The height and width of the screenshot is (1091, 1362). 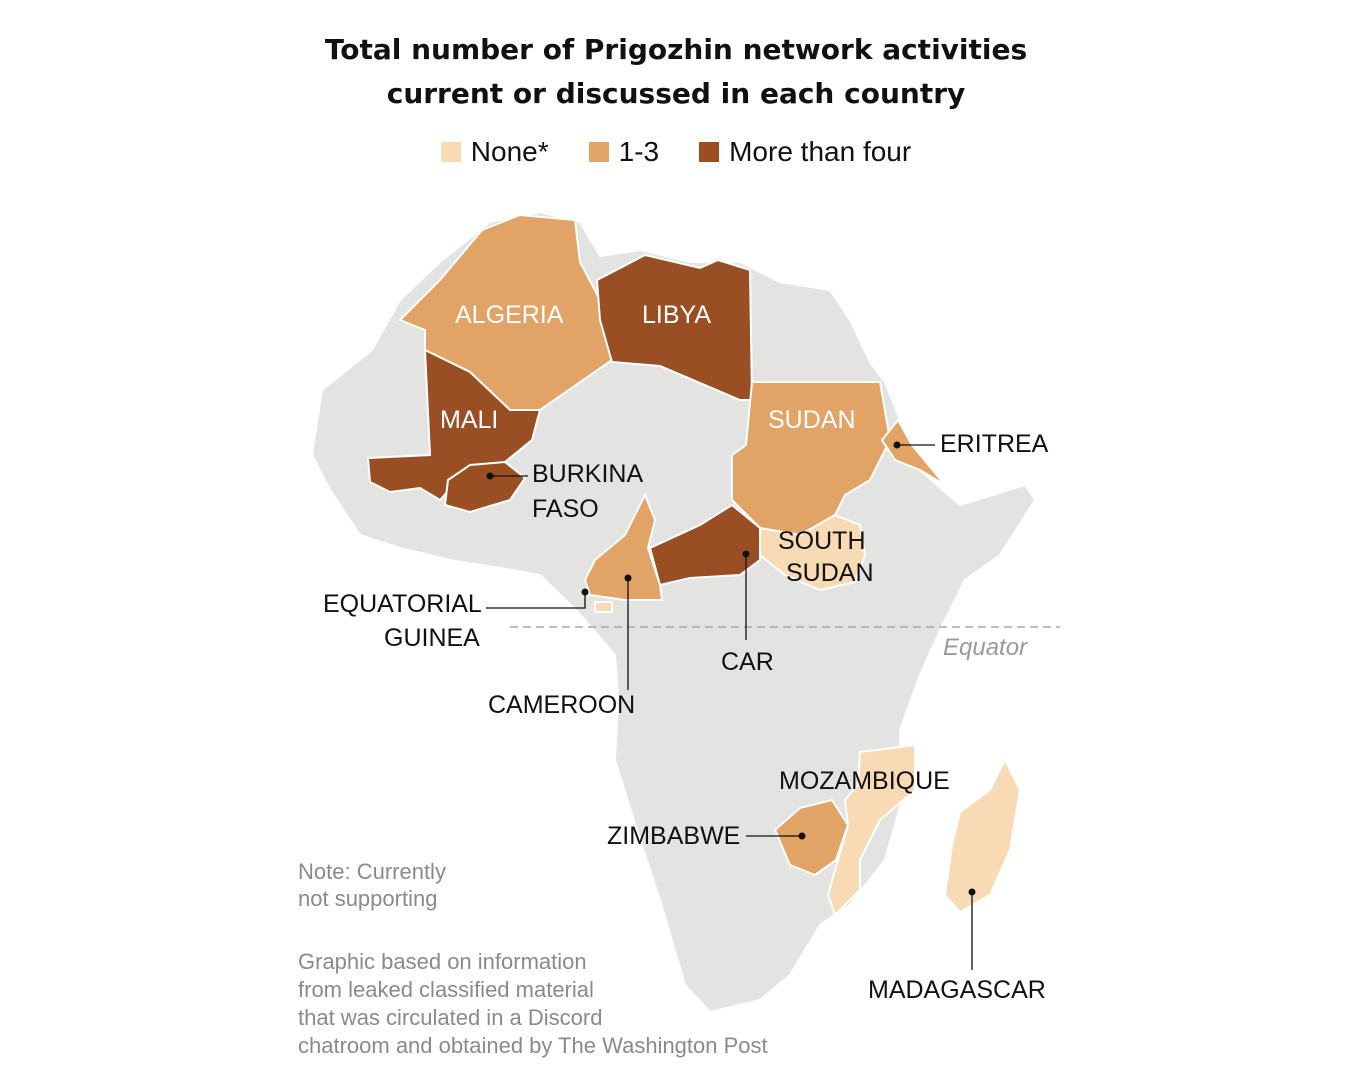 What do you see at coordinates (982, 835) in the screenshot?
I see `madagascar-shape` at bounding box center [982, 835].